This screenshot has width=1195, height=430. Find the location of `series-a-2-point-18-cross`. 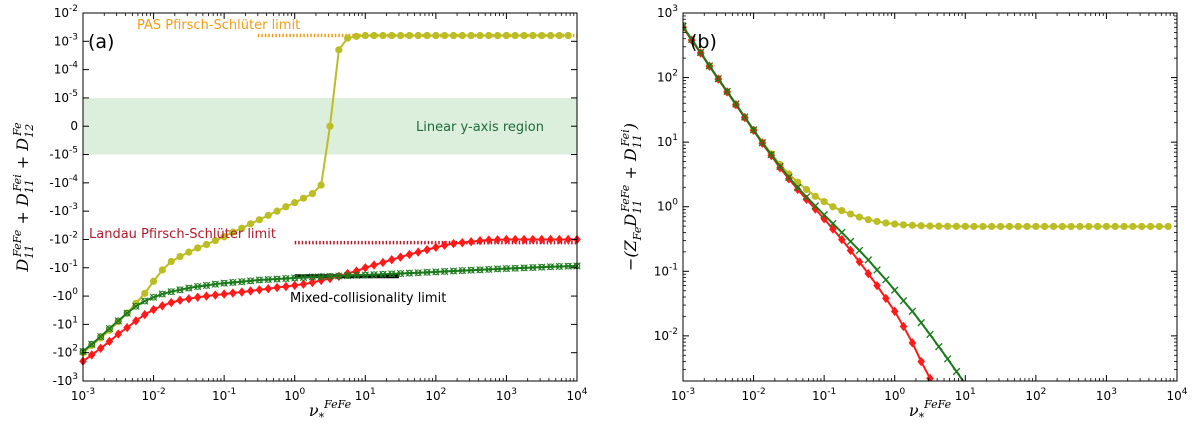

series-a-2-point-18-cross is located at coordinates (242, 282).